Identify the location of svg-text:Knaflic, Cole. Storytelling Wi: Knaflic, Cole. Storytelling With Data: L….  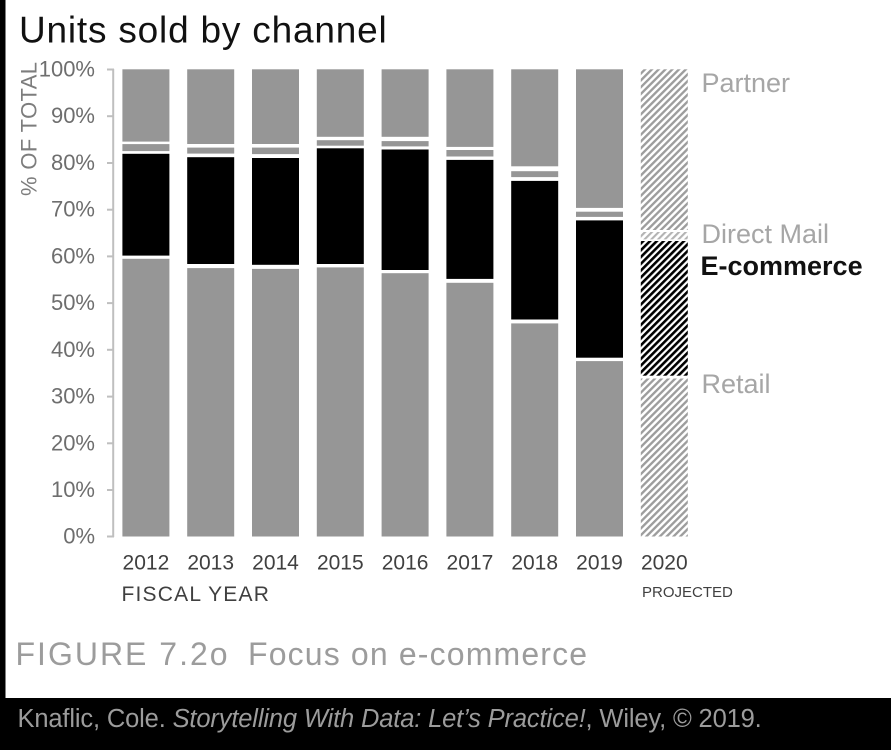
(390, 719).